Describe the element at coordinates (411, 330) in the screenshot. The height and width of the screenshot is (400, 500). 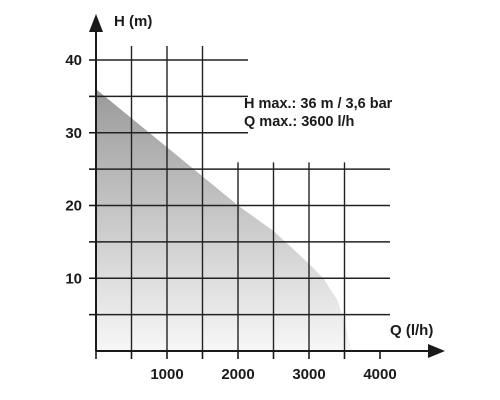
I see `x-axis-title: Q (l/h)` at that location.